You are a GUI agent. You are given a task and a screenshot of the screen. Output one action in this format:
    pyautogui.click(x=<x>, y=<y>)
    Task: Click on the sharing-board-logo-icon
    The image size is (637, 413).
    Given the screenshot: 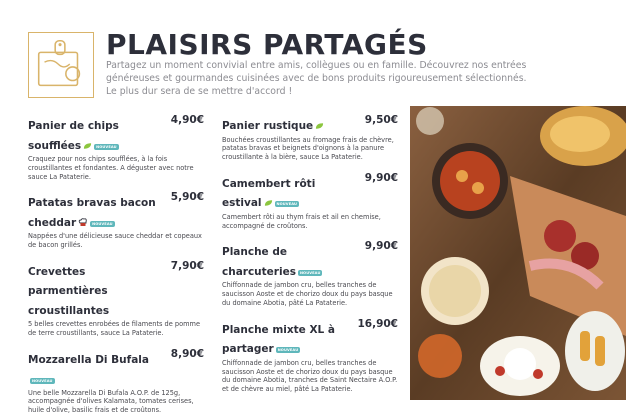 What is the action you would take?
    pyautogui.click(x=61, y=65)
    